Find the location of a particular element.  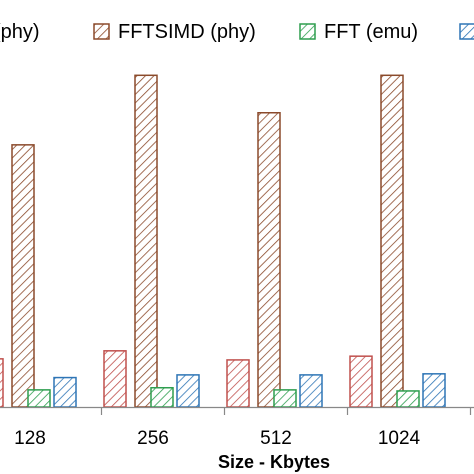

x-tick-label: 1024 is located at coordinates (399, 438).